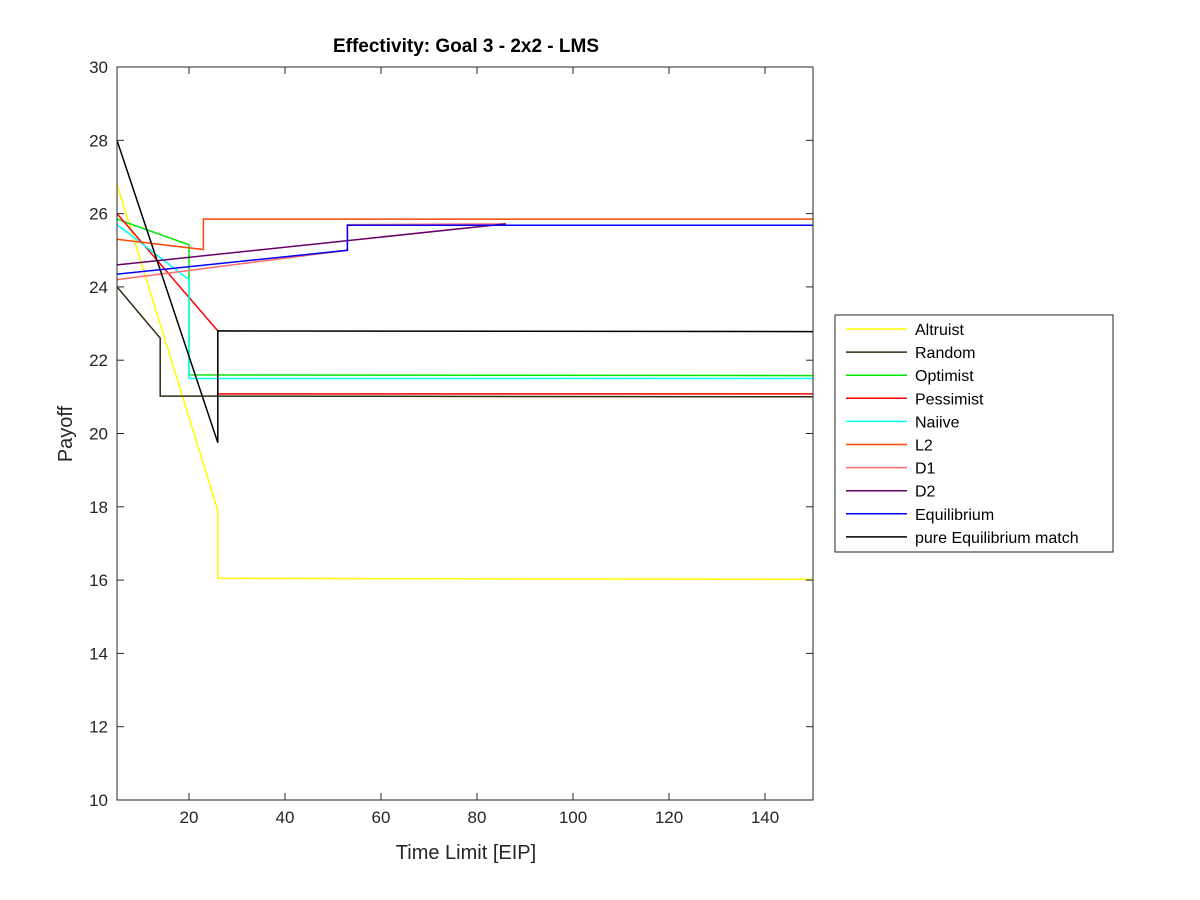  Describe the element at coordinates (949, 399) in the screenshot. I see `legend-label: Pessimist` at that location.